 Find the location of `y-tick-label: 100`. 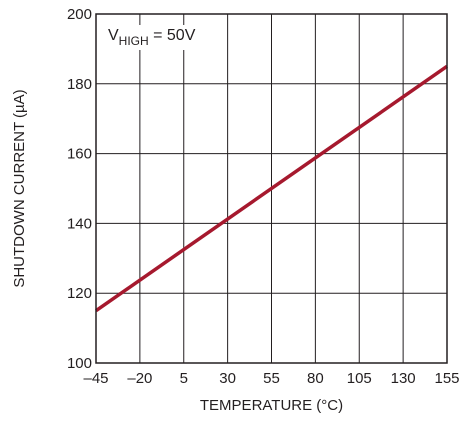

y-tick-label: 100 is located at coordinates (79, 363).